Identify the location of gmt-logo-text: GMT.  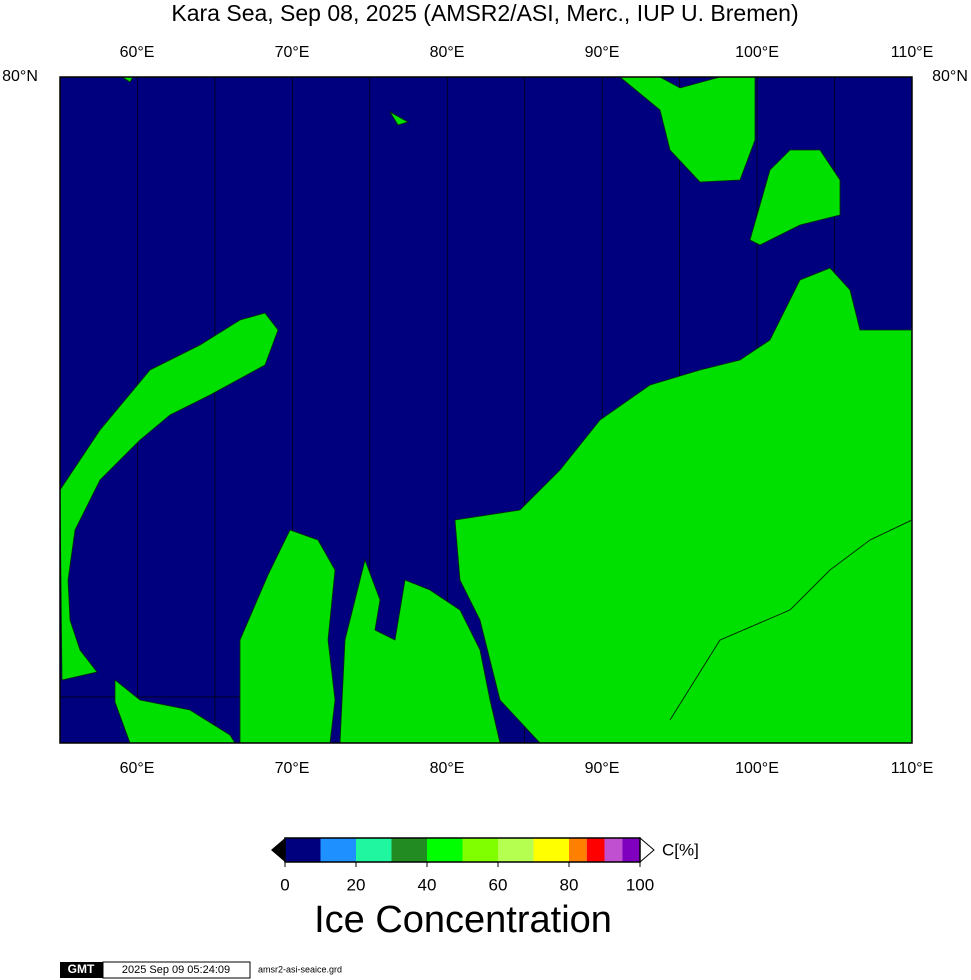
(81, 969).